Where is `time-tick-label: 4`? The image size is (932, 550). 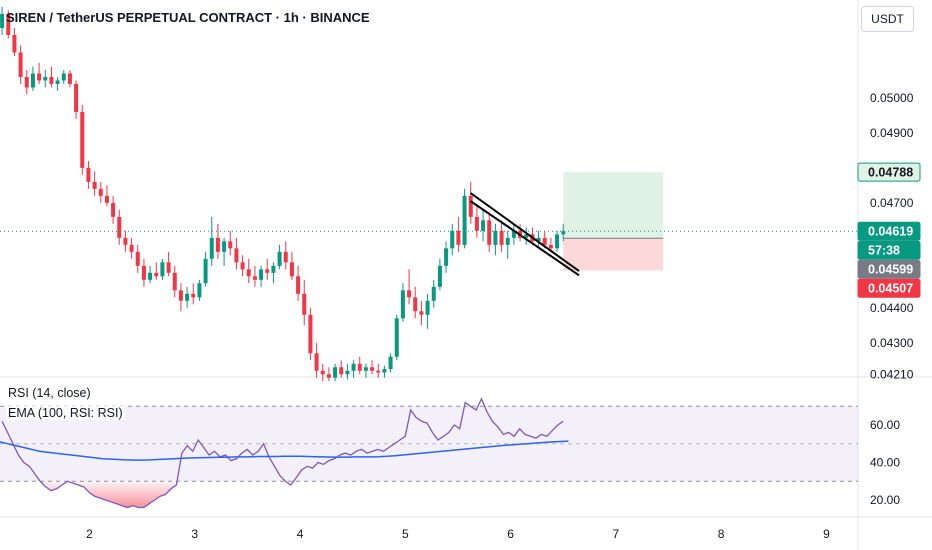
time-tick-label: 4 is located at coordinates (300, 534).